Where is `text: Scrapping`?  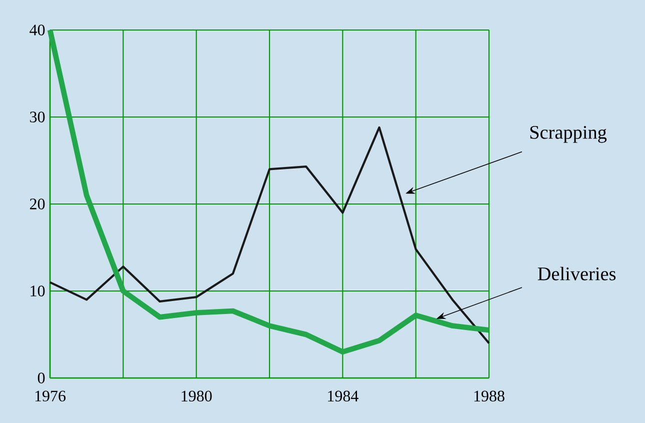 text: Scrapping is located at coordinates (568, 134).